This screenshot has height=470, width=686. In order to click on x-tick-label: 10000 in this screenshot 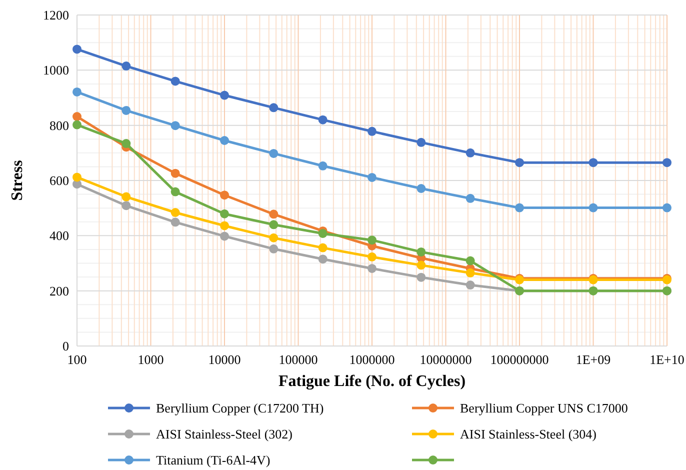, I will do `click(224, 359)`.